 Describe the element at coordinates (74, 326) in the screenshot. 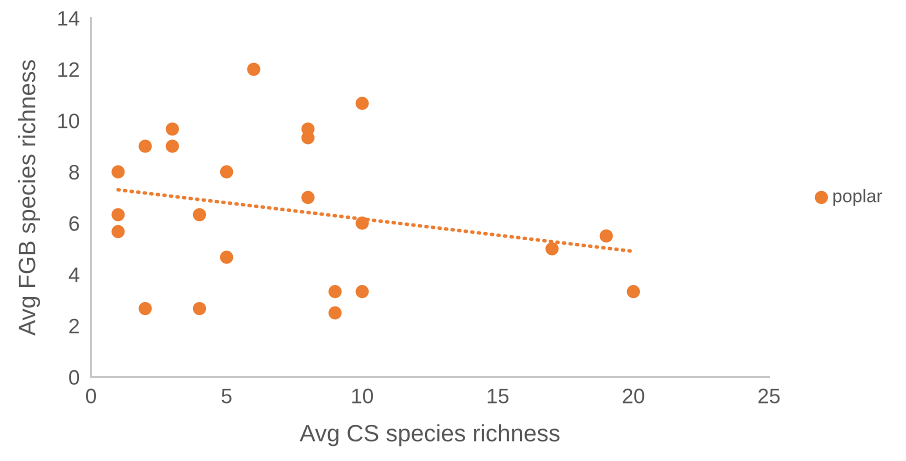

I see `y-tick-label: 2` at that location.